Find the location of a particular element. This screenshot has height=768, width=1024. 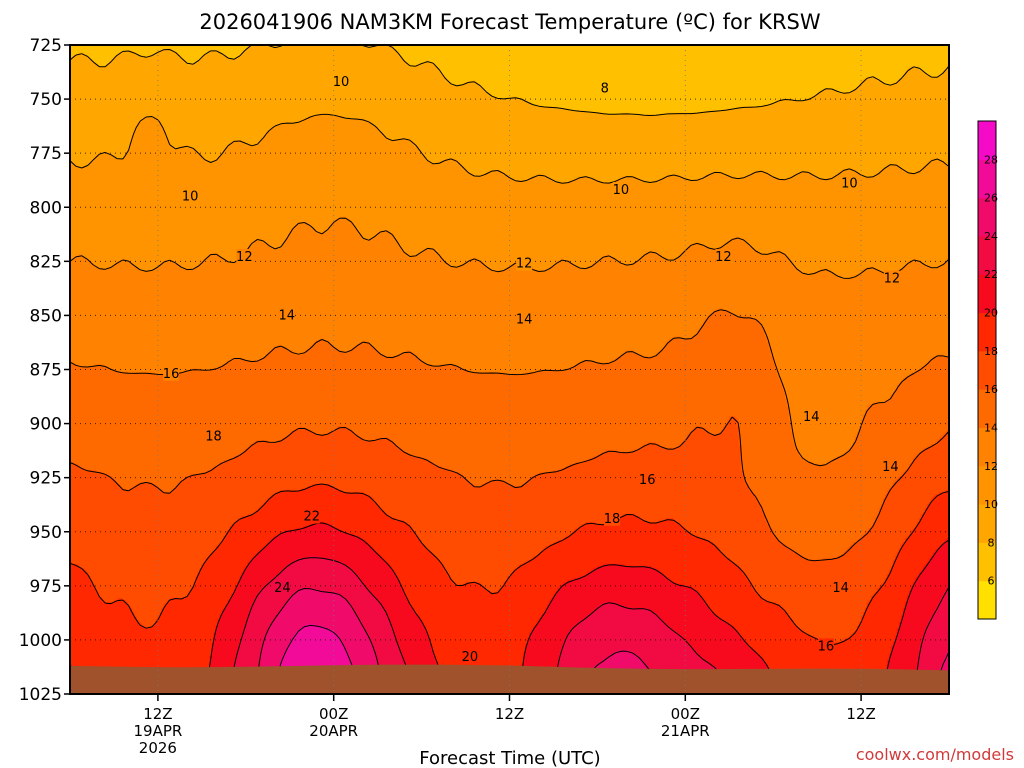

colorbar-tick-label: 18 is located at coordinates (991, 351).